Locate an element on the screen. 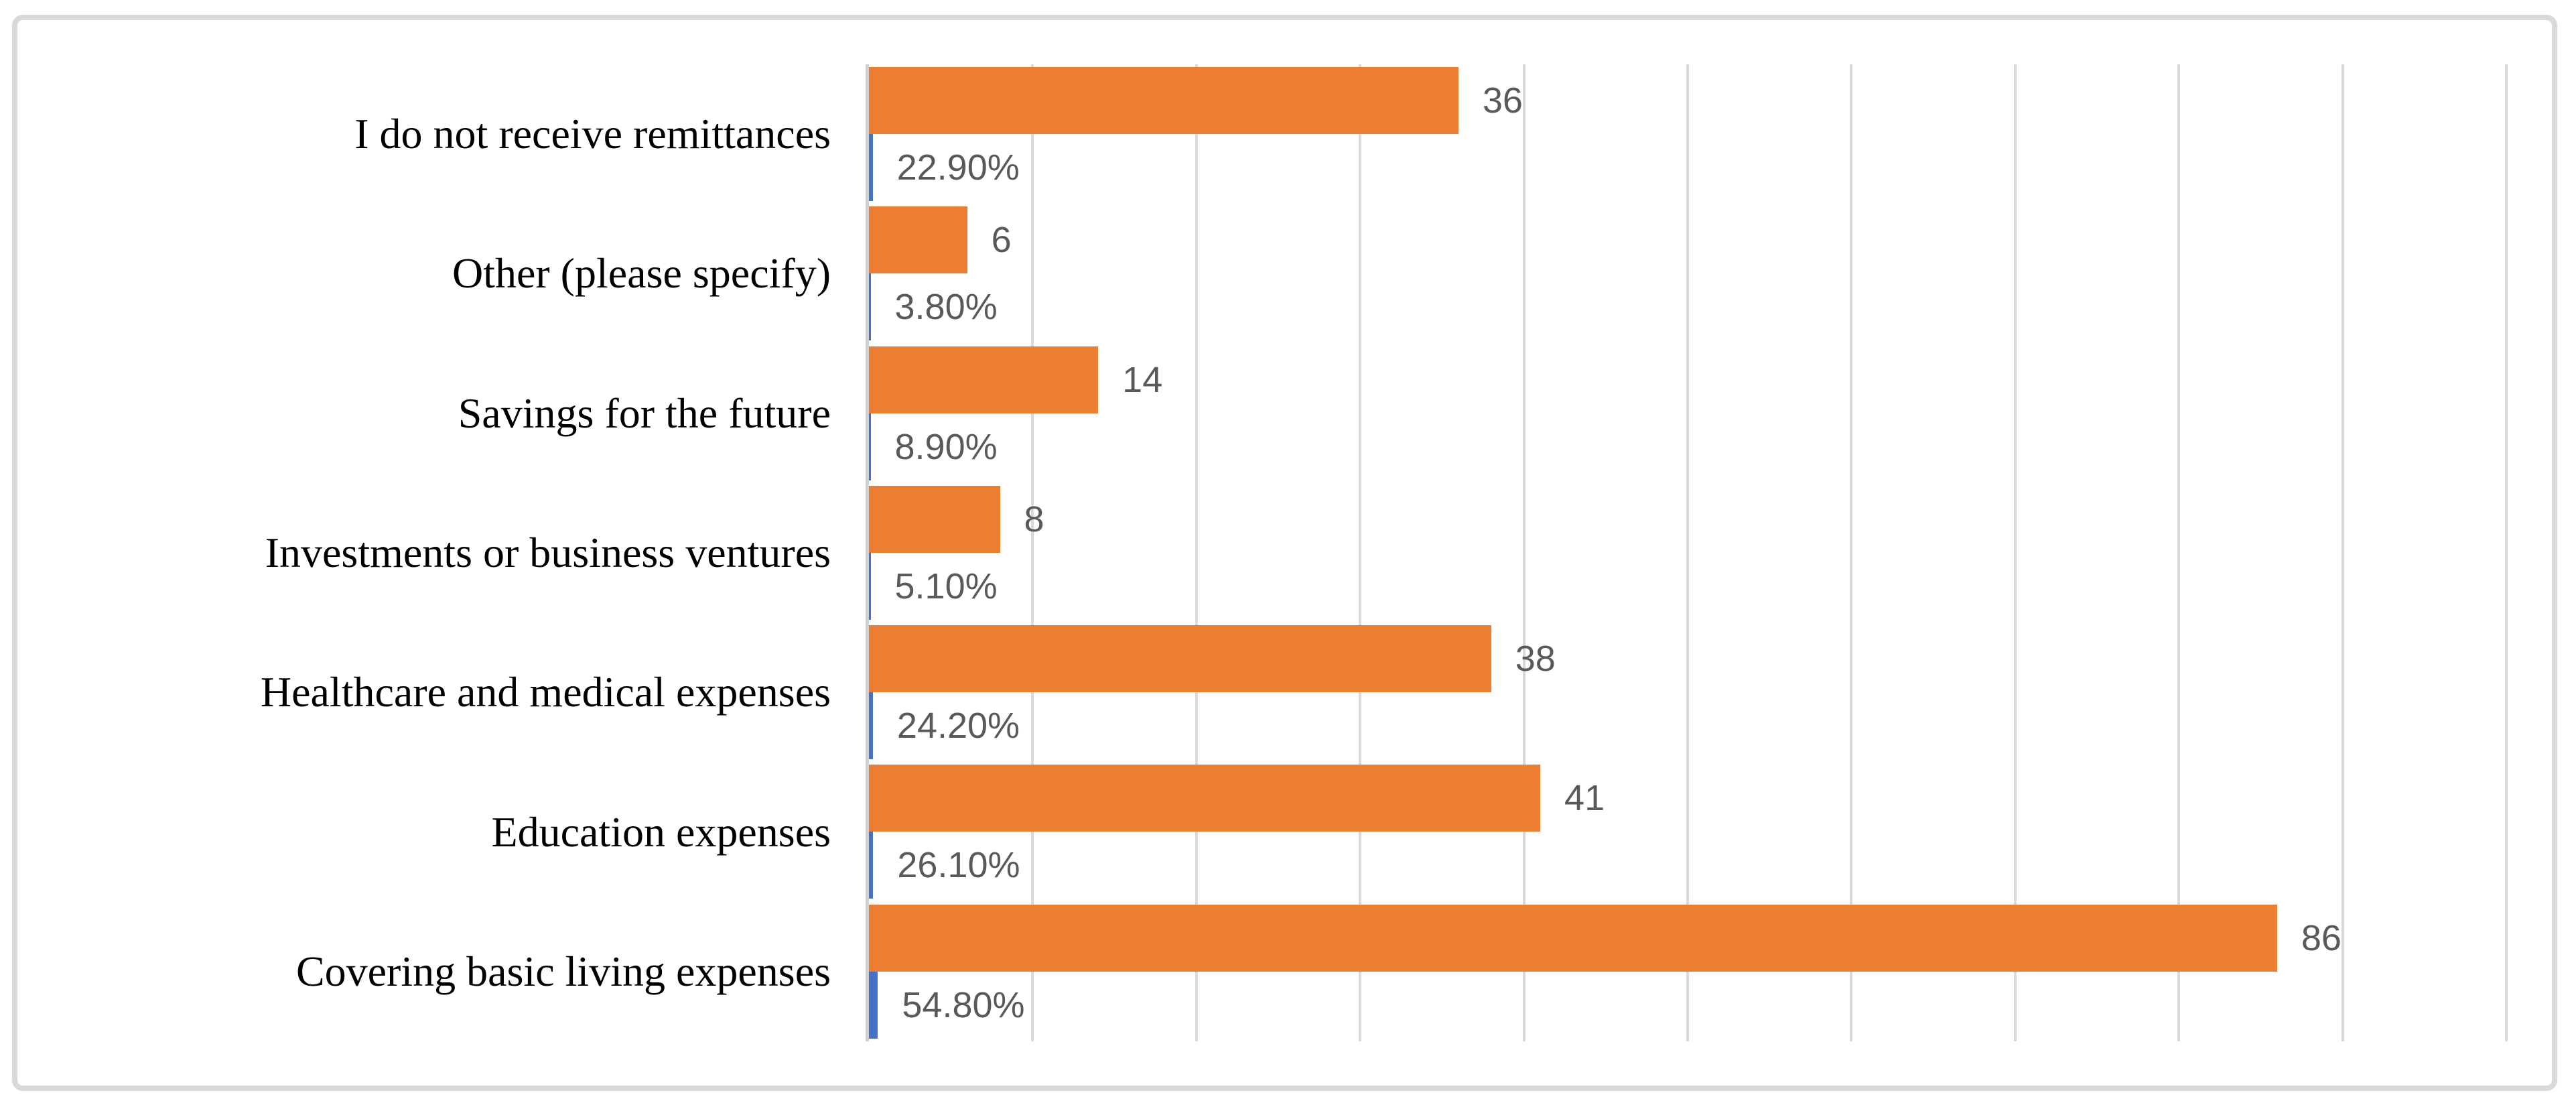 The height and width of the screenshot is (1105, 2576). category-label: Savings for the future is located at coordinates (644, 413).